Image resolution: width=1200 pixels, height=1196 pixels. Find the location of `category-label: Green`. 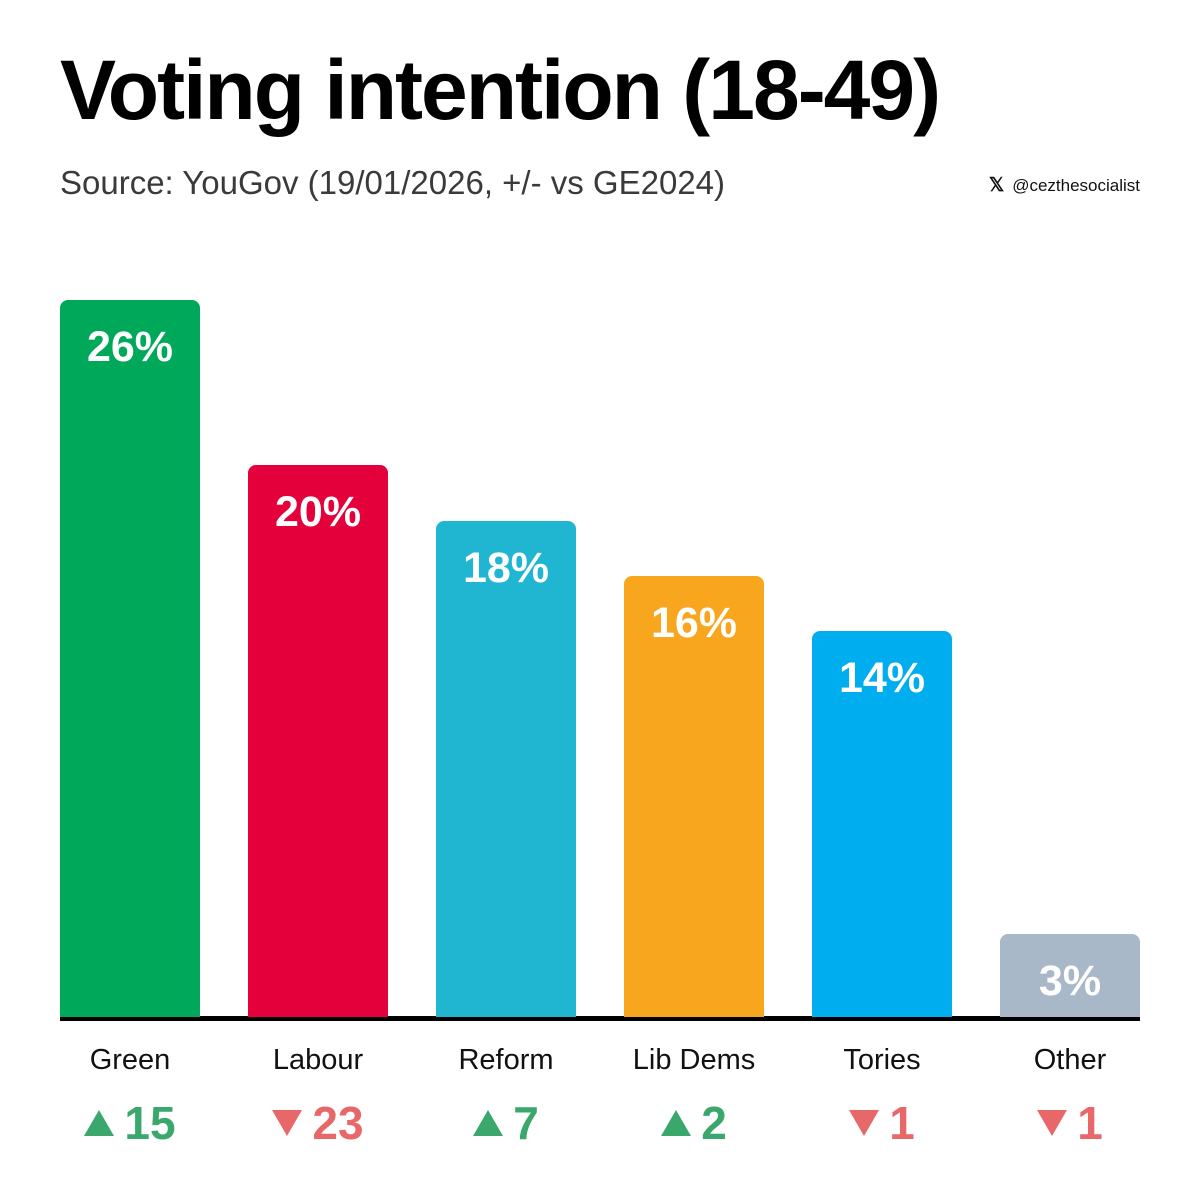

category-label: Green is located at coordinates (130, 1060).